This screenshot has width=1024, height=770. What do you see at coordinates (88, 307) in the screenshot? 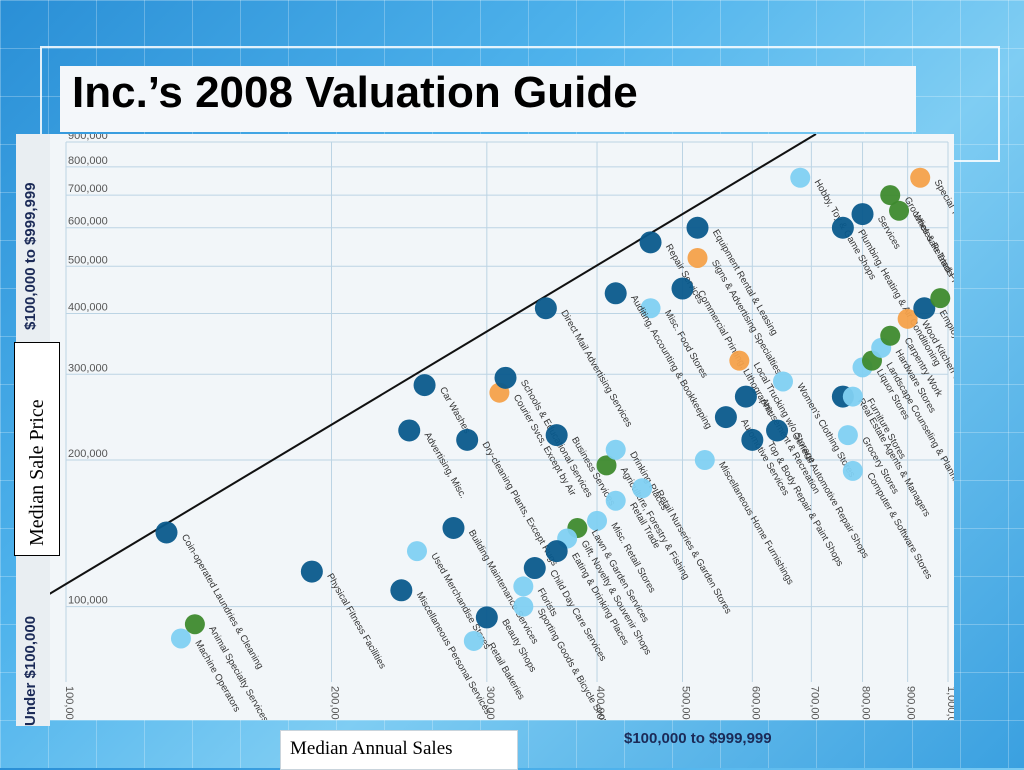
I see `y-tick-label: 400,000` at bounding box center [88, 307].